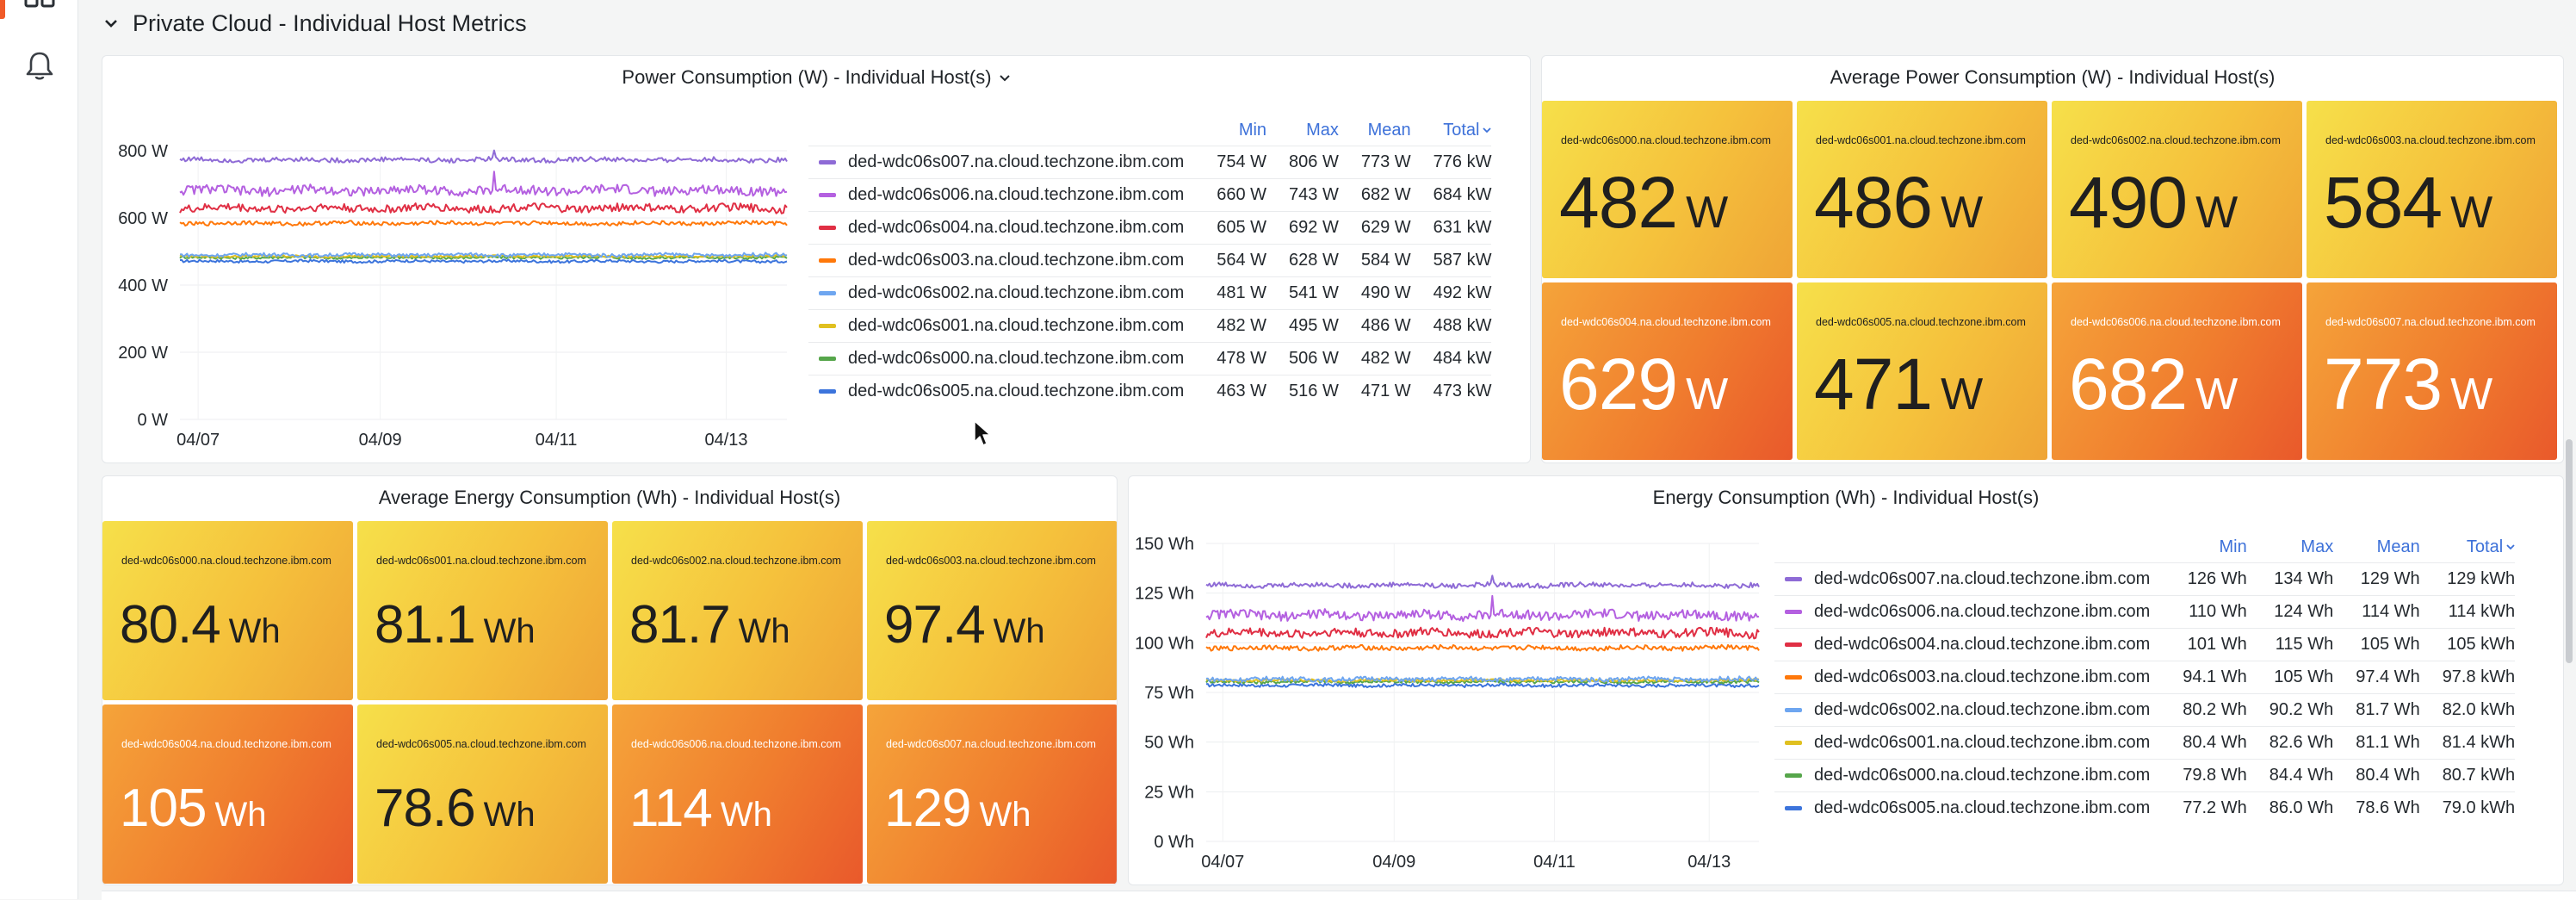  Describe the element at coordinates (1339, 896) in the screenshot. I see `next-panel-edge` at that location.